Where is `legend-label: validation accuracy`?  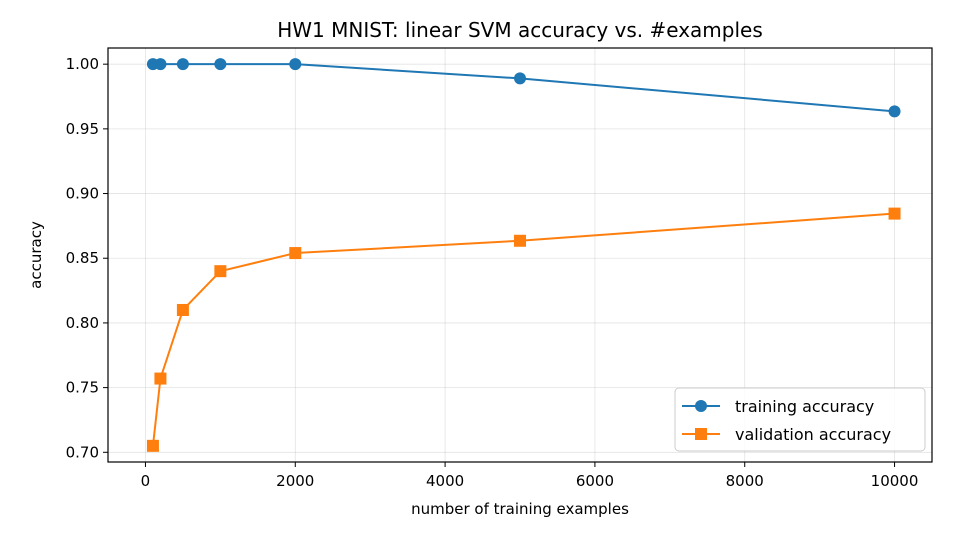
legend-label: validation accuracy is located at coordinates (813, 434).